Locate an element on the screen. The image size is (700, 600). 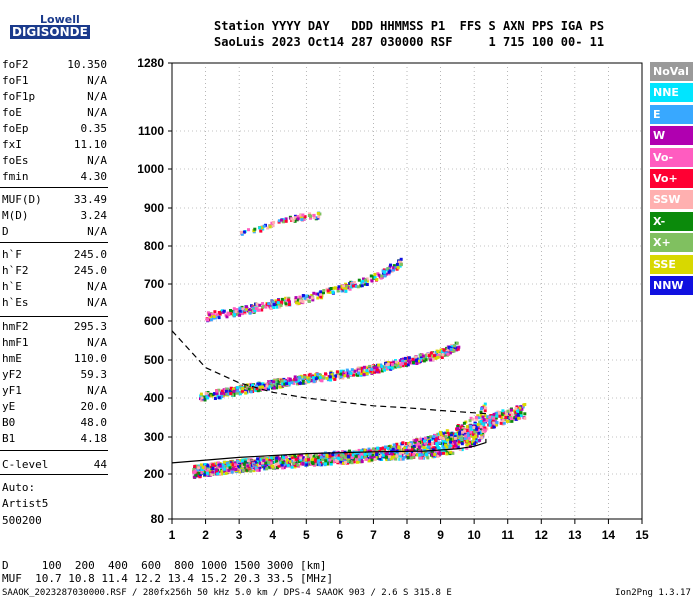
legend-item-nne: NNE is located at coordinates (671, 93).